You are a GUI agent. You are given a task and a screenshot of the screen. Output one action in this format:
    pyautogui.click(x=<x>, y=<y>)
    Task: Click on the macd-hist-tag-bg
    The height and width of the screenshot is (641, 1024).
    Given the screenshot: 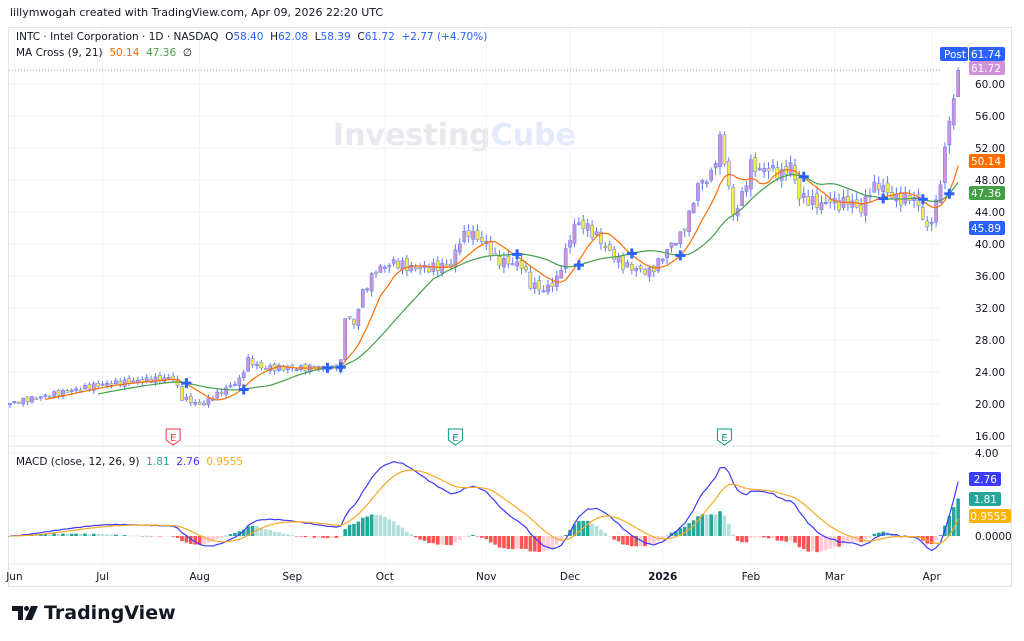 What is the action you would take?
    pyautogui.click(x=985, y=499)
    